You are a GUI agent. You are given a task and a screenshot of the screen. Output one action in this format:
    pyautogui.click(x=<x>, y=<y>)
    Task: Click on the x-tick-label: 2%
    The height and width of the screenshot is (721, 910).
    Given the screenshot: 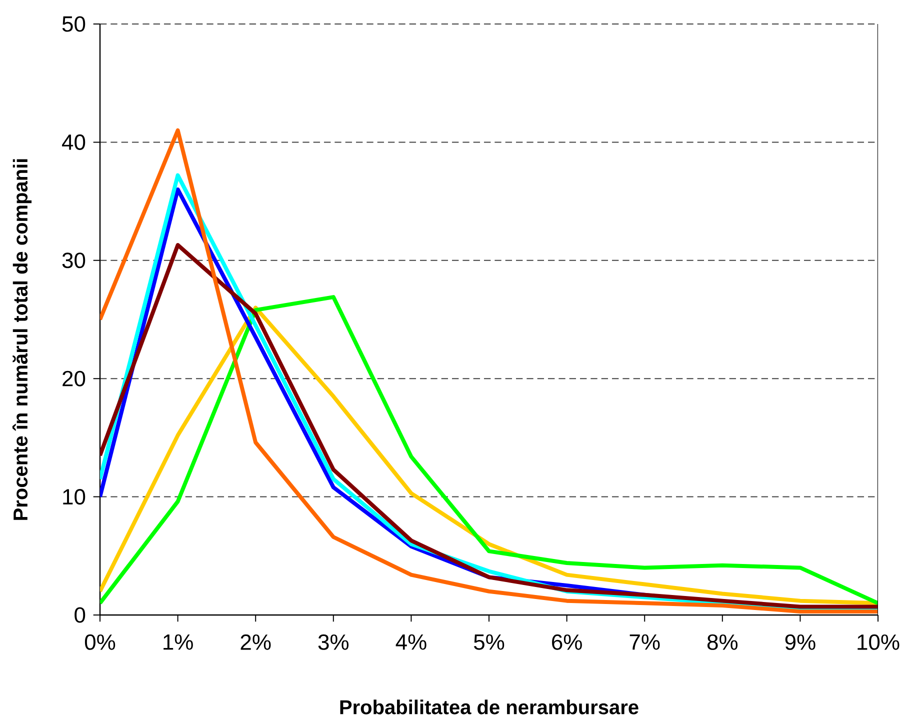 What is the action you would take?
    pyautogui.click(x=255, y=642)
    